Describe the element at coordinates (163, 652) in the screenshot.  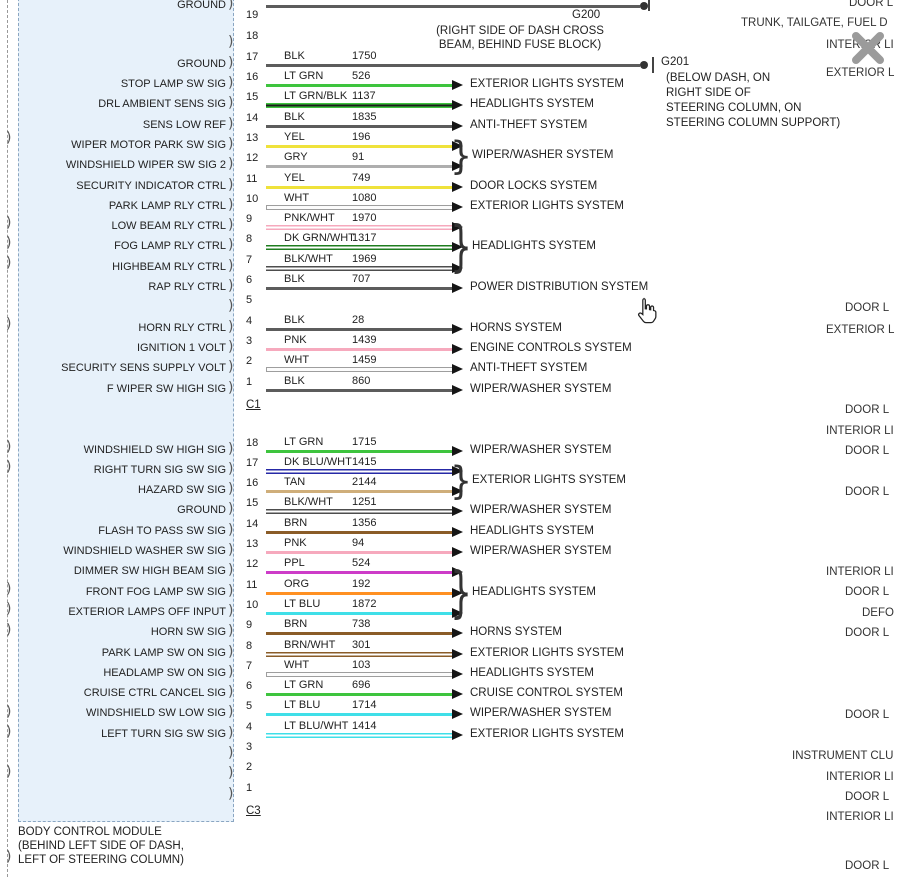
I see `signal-label: PARK LAMP SW ON SIG` at that location.